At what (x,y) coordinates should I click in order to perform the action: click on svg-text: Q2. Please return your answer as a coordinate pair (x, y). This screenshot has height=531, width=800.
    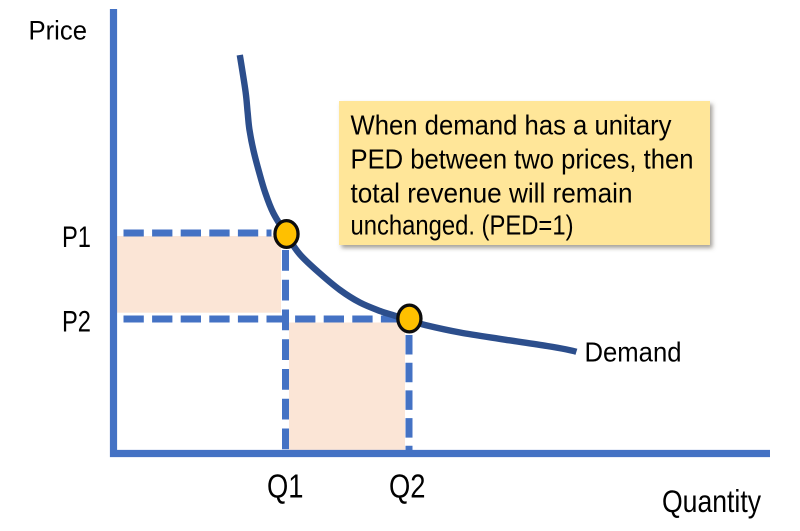
    Looking at the image, I should click on (407, 486).